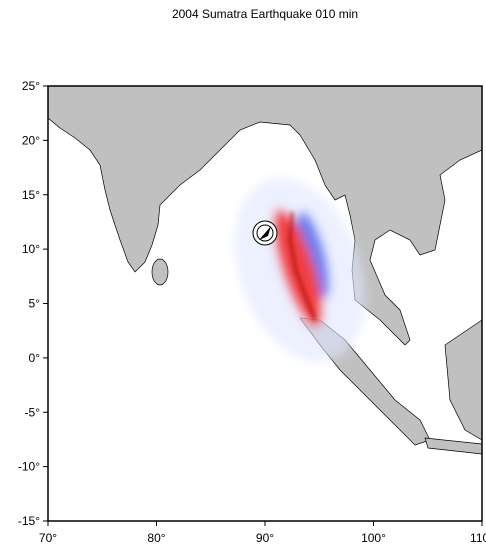 This screenshot has height=555, width=486. I want to click on x-tick-label: 80°, so click(156, 538).